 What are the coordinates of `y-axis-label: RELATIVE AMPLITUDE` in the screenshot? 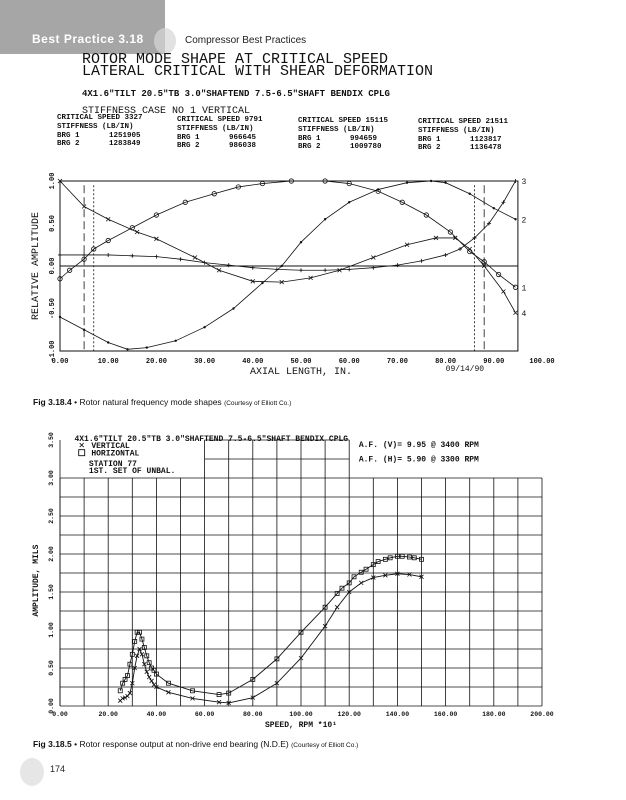 It's located at (36, 266).